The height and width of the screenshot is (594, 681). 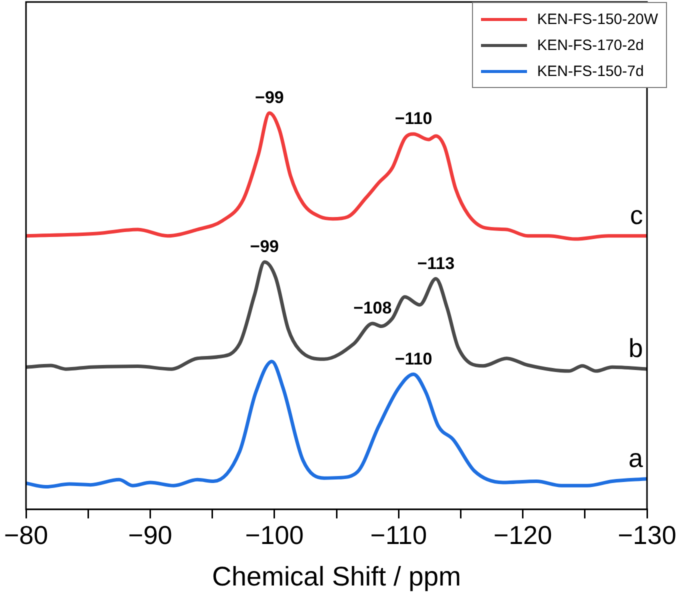 I want to click on x-tick-label: −90, so click(x=150, y=535).